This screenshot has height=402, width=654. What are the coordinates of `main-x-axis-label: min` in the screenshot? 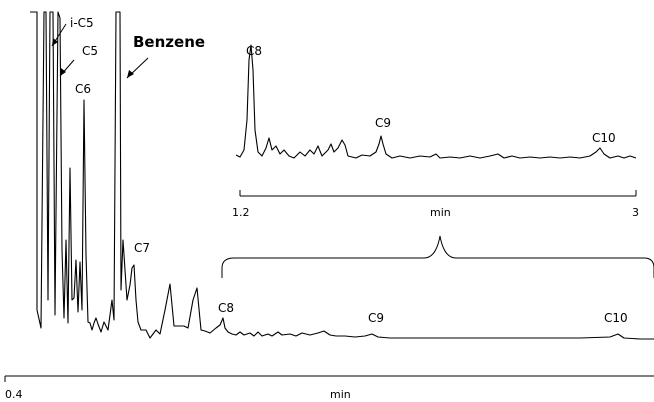 It's located at (340, 394).